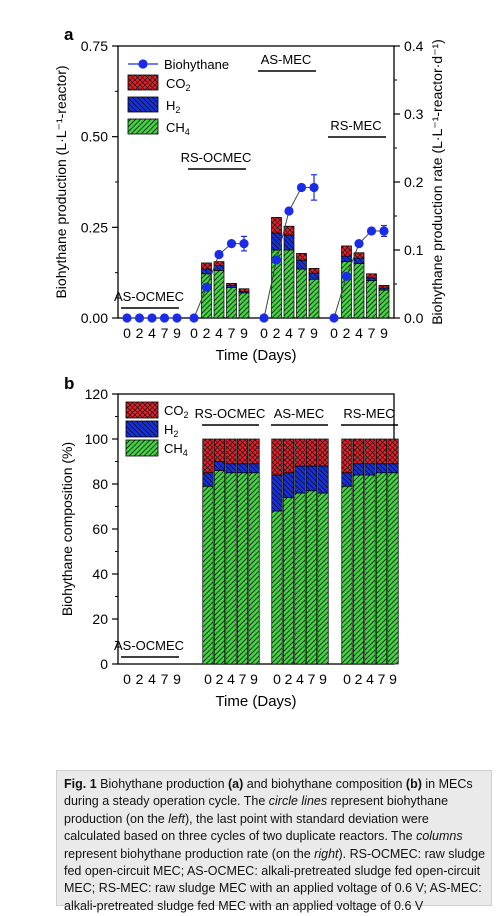 The image size is (498, 916). Describe the element at coordinates (346, 251) in the screenshot. I see `bar-co2-rate` at that location.